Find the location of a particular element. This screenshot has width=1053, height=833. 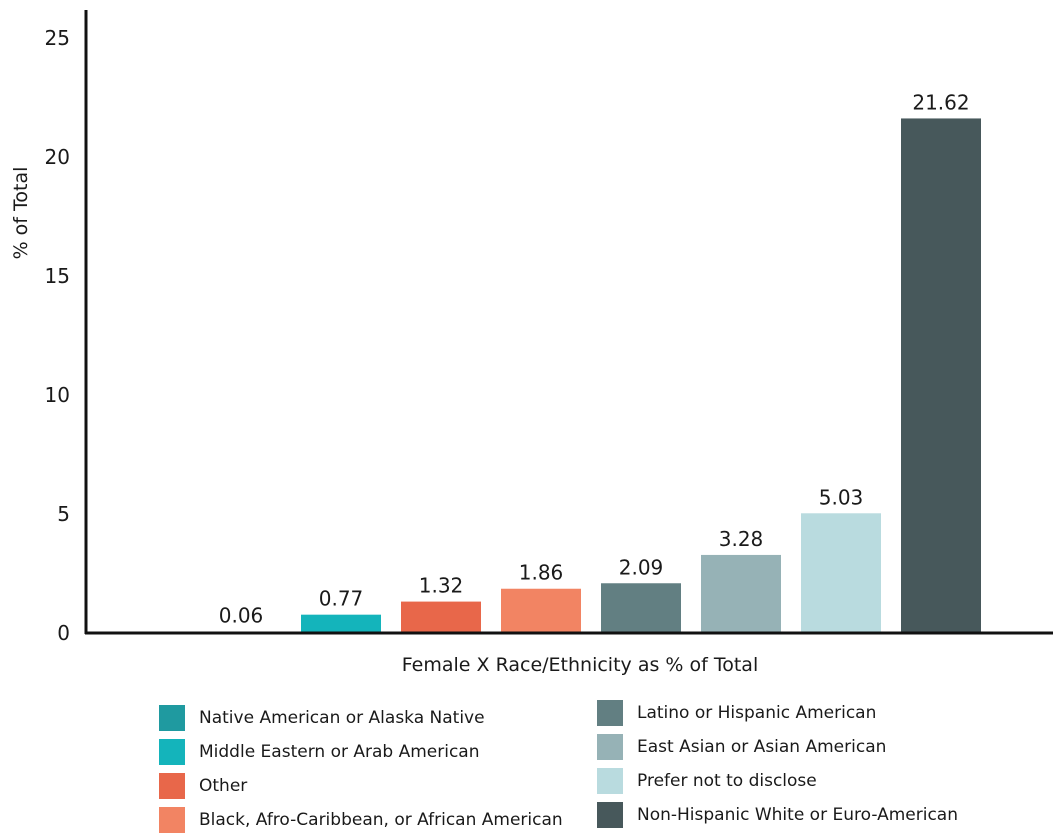

bar-value-label: 2.09 is located at coordinates (641, 567).